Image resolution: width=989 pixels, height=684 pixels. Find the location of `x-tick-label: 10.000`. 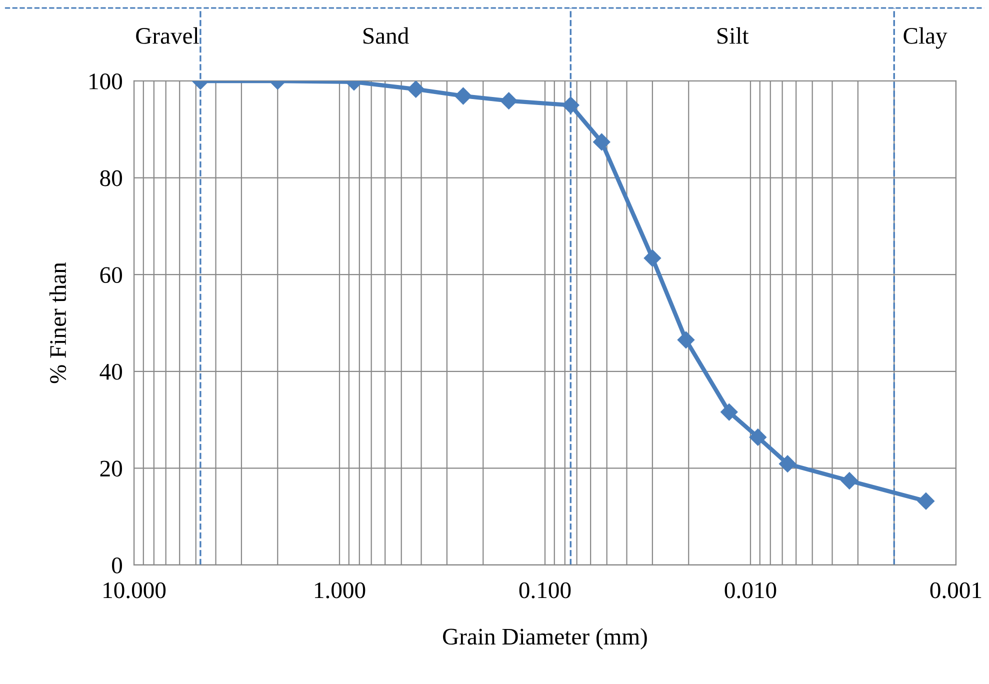

x-tick-label: 10.000 is located at coordinates (135, 590).